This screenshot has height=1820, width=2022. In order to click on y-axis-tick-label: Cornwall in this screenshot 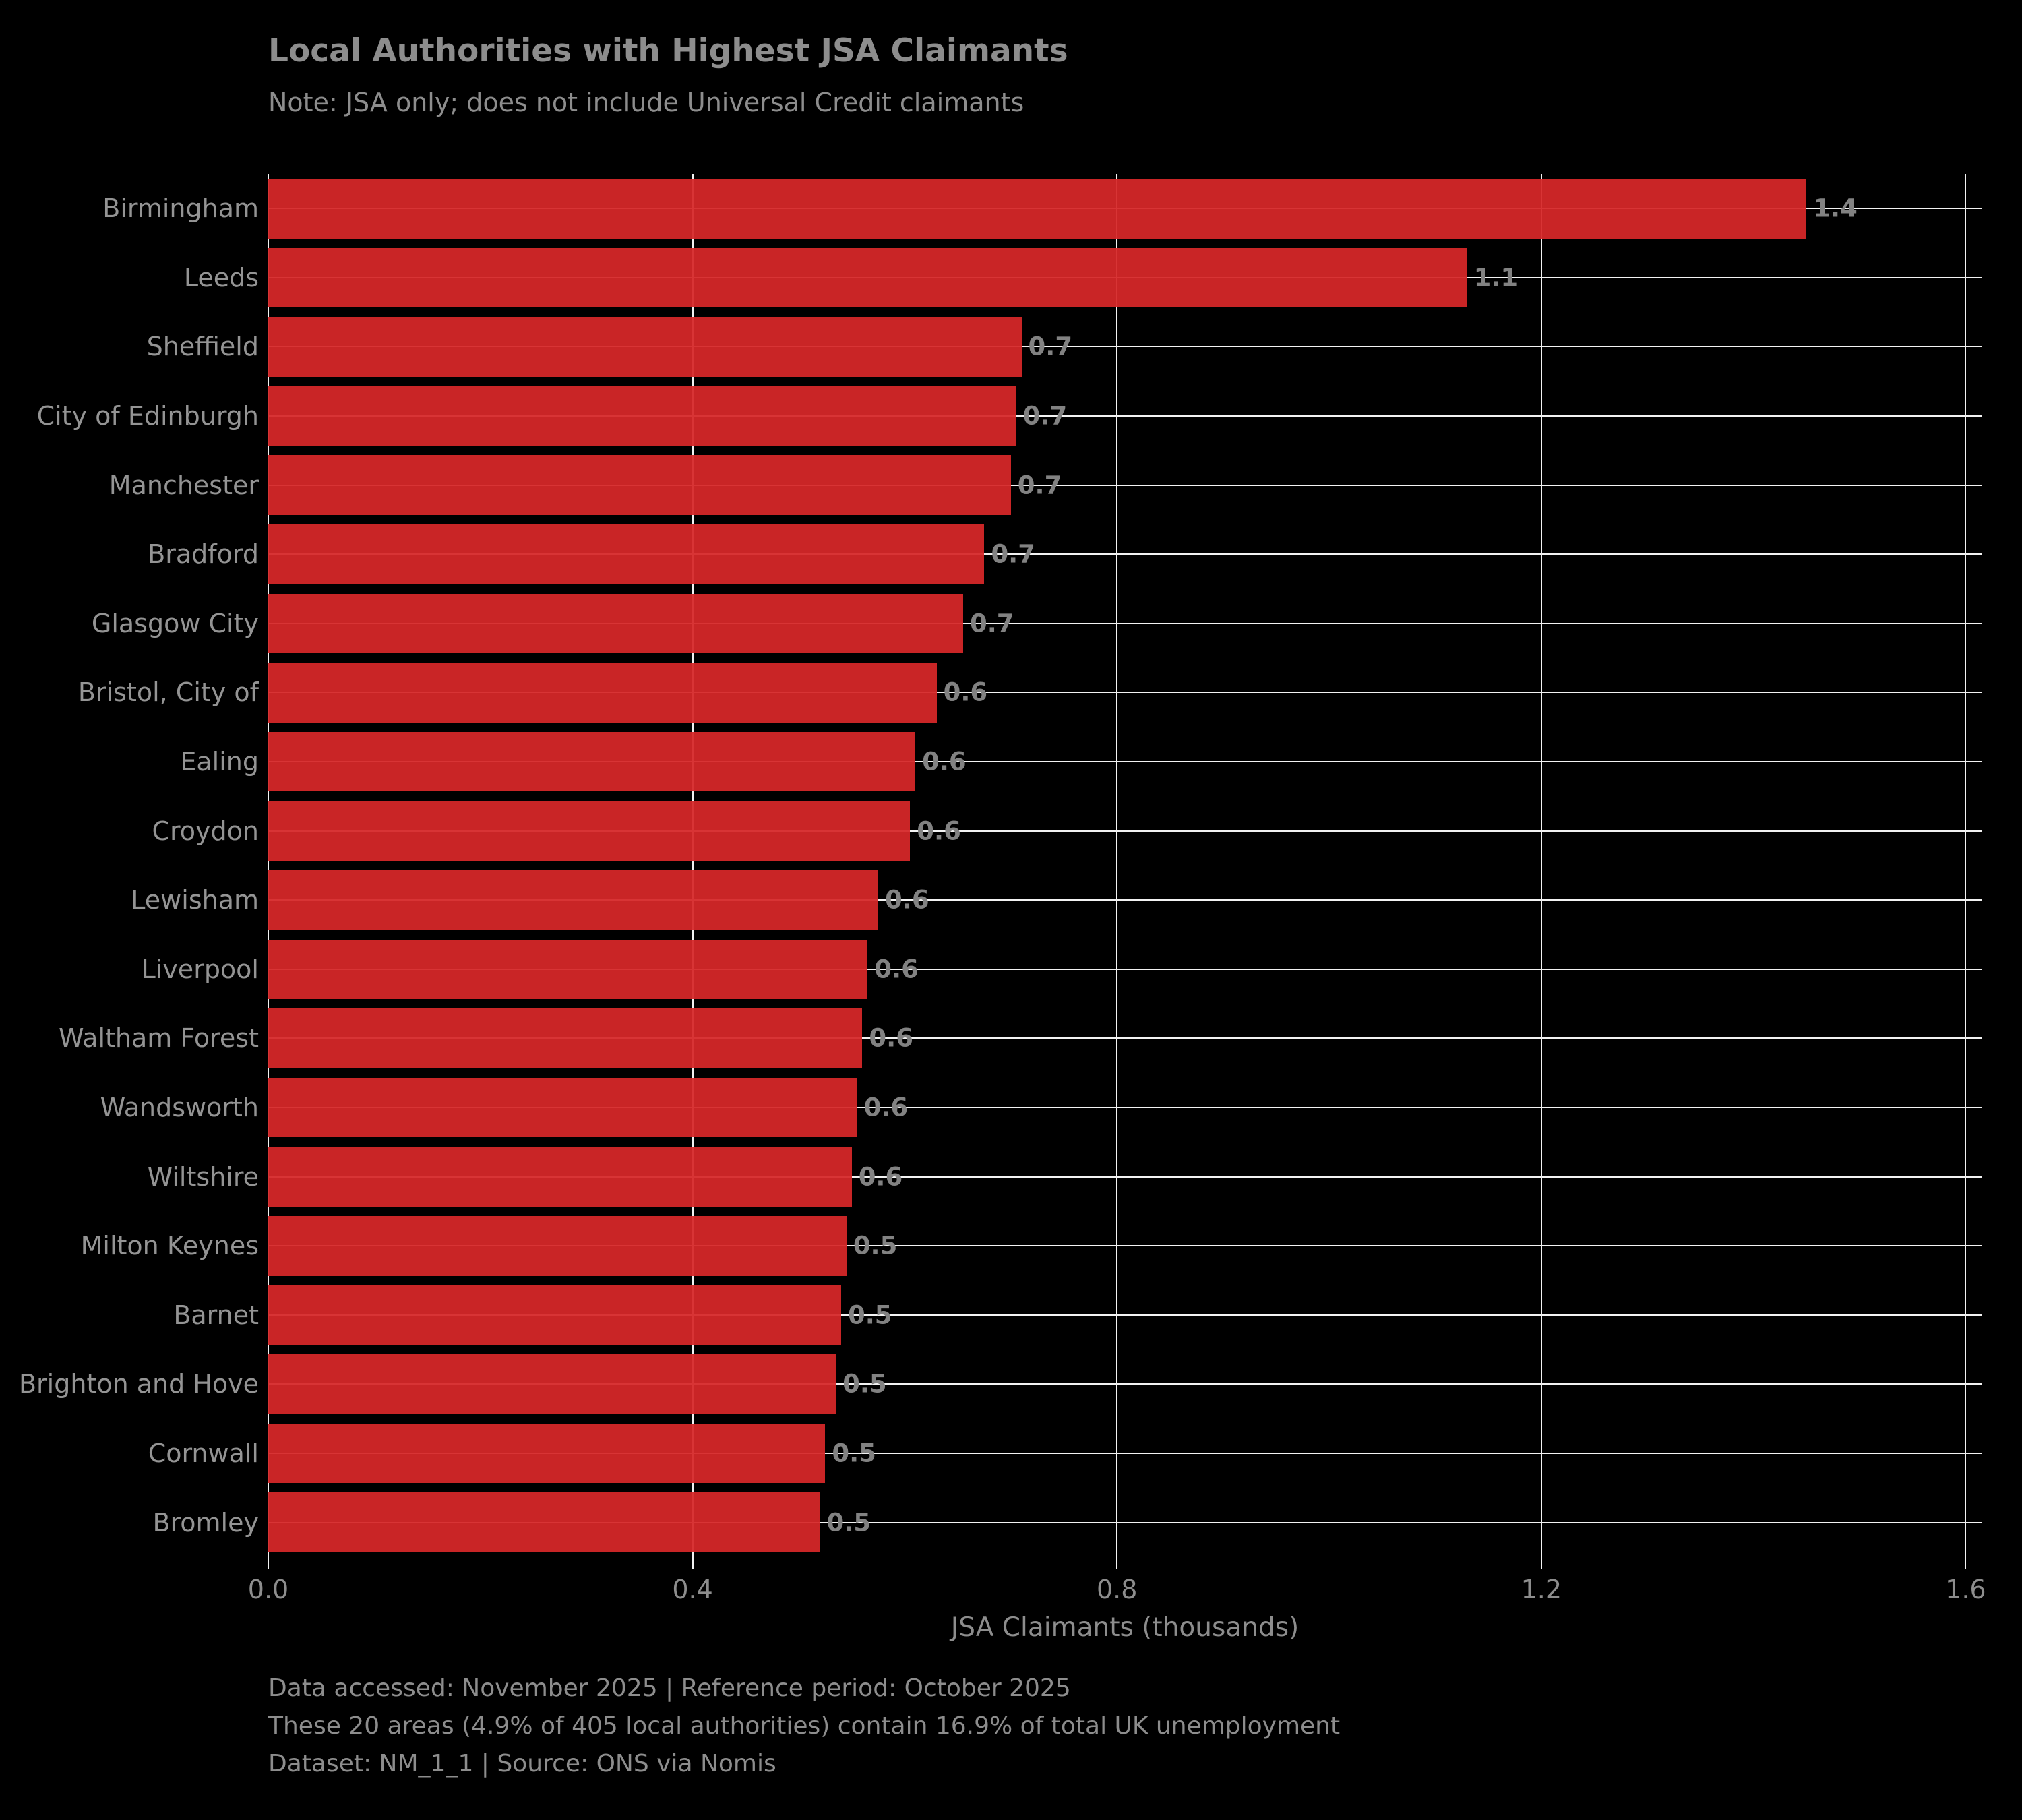, I will do `click(203, 1454)`.